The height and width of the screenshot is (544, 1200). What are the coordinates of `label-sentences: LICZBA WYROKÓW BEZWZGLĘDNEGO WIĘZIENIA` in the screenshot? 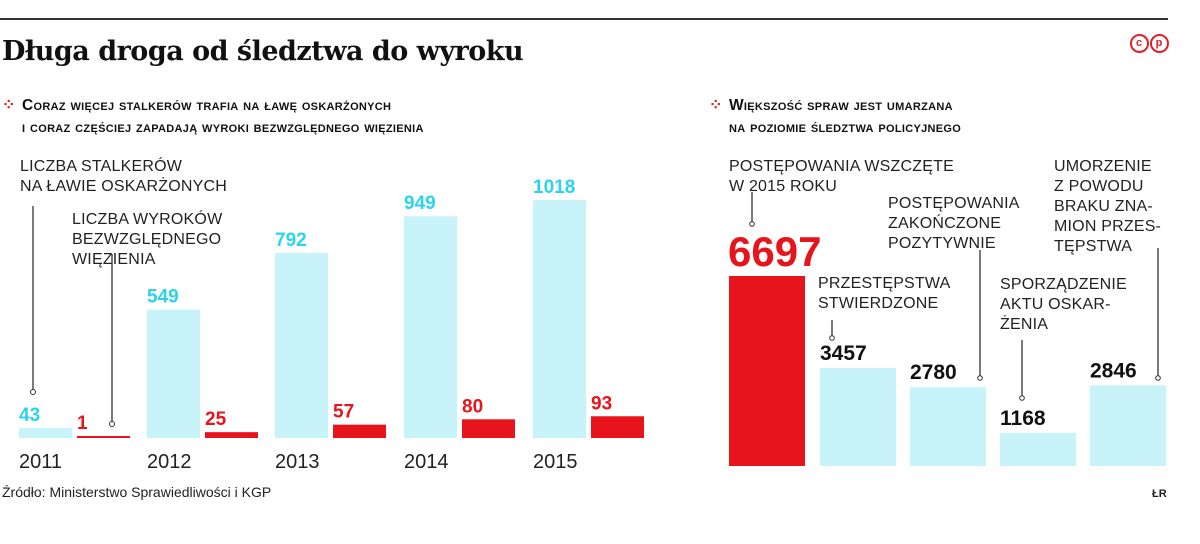 It's located at (147, 240).